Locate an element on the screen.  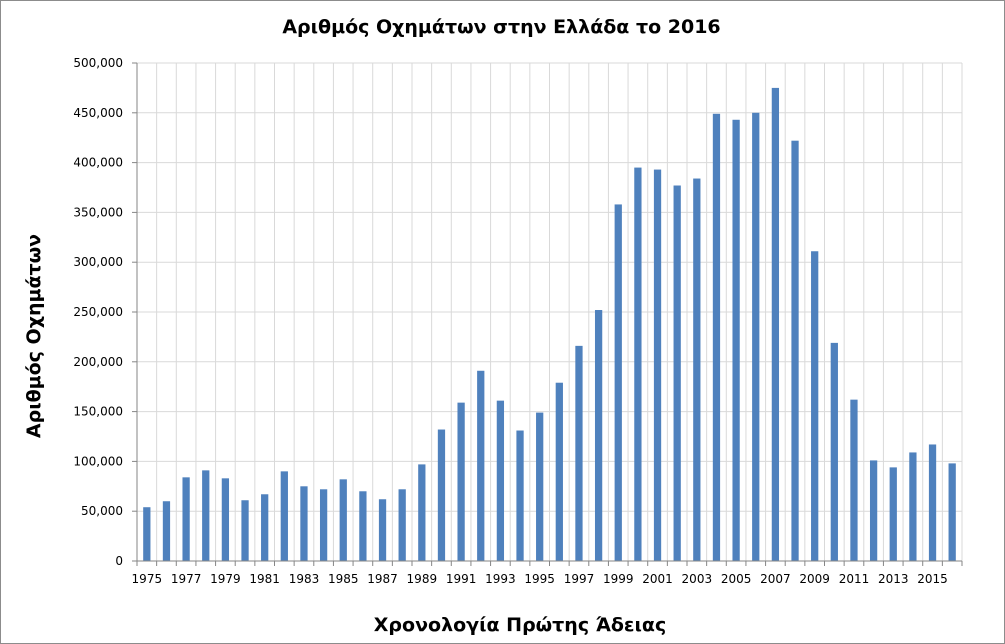
x-tick-label: 1975 is located at coordinates (147, 579).